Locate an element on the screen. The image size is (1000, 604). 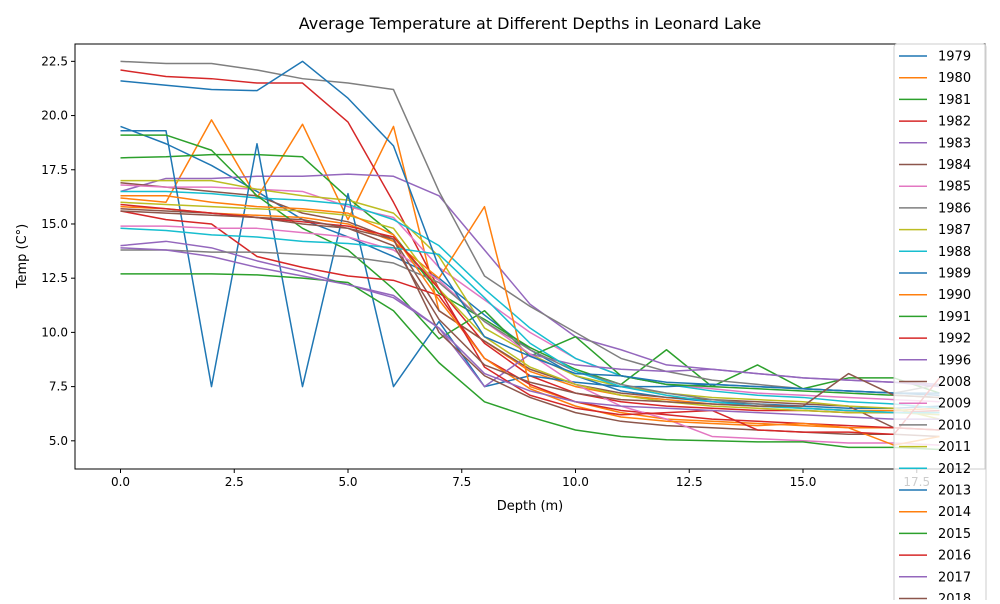
legend-label-1985: 1985 is located at coordinates (954, 187).